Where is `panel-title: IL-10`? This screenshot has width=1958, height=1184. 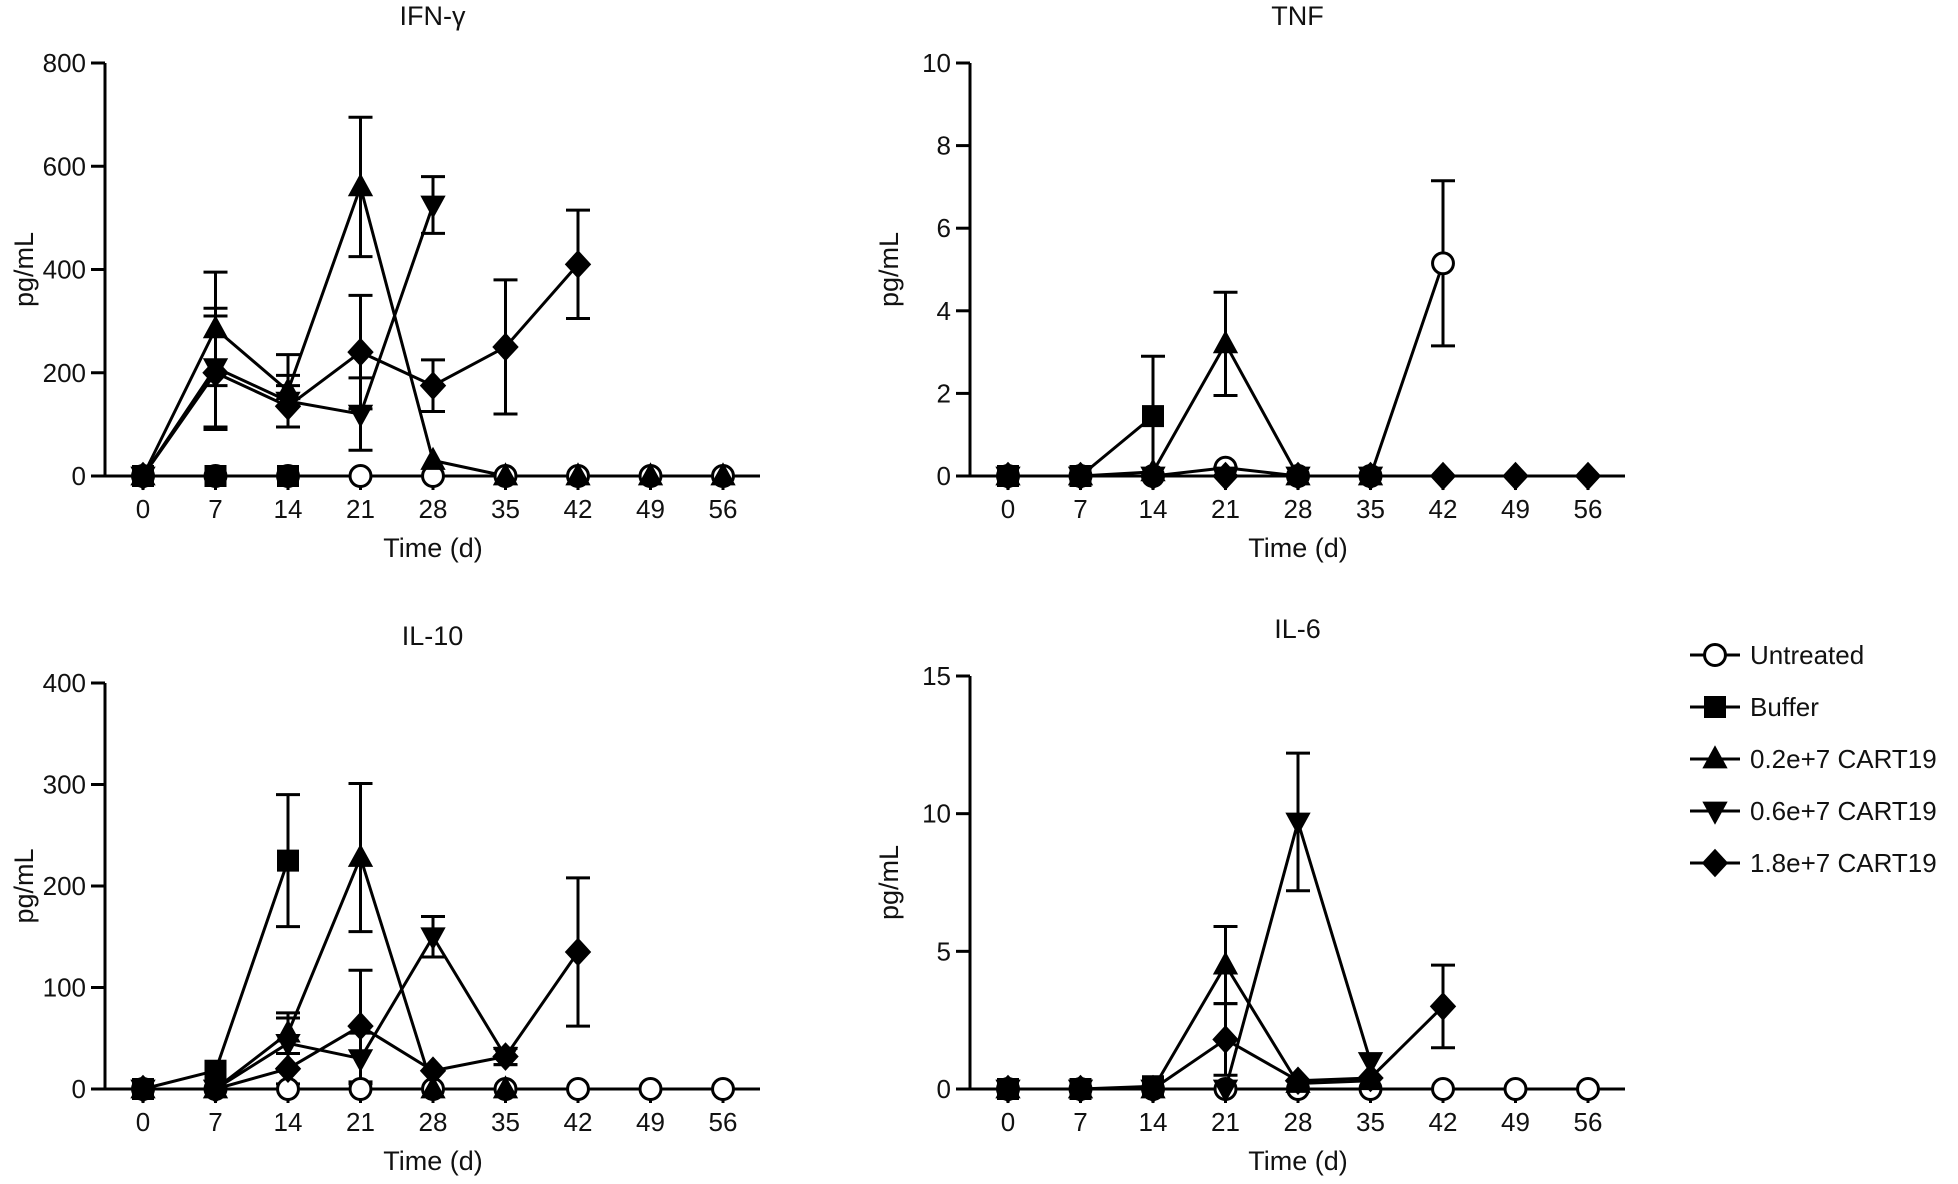
panel-title: IL-10 is located at coordinates (433, 636).